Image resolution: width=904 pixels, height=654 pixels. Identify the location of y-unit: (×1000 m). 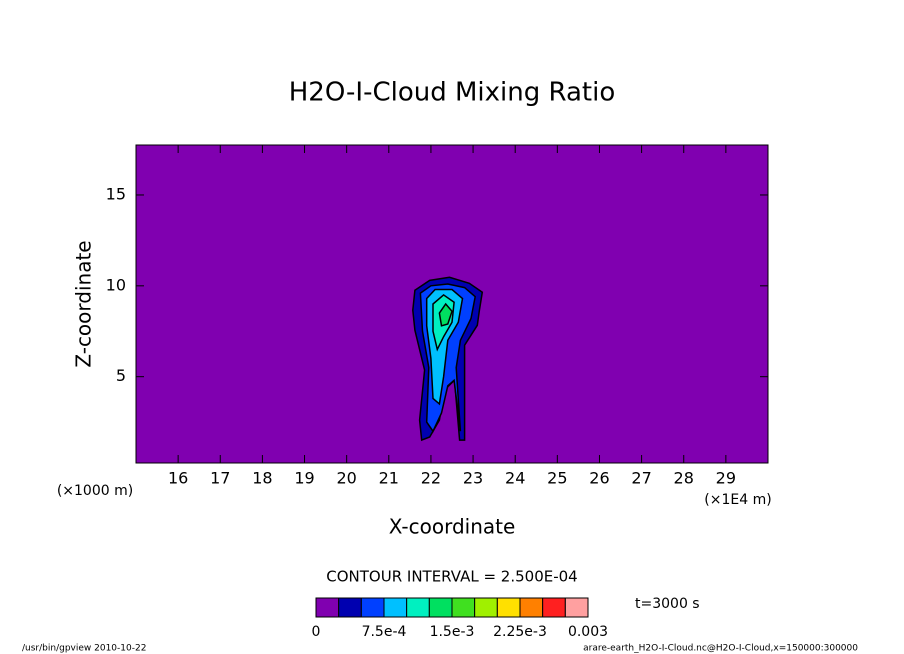
(95, 491).